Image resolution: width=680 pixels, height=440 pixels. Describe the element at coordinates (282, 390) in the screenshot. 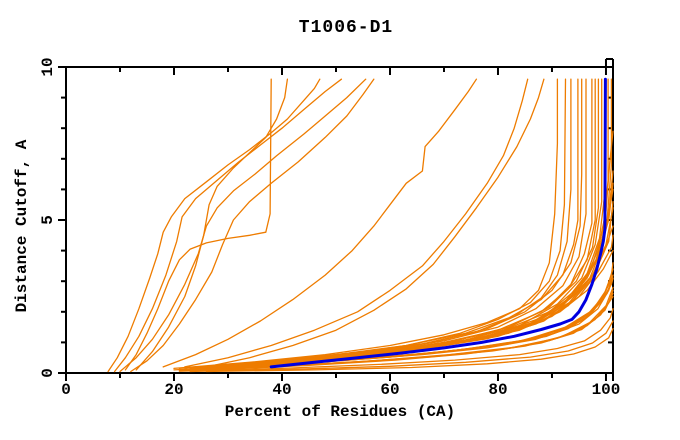

I see `x-tick-label: 40` at that location.